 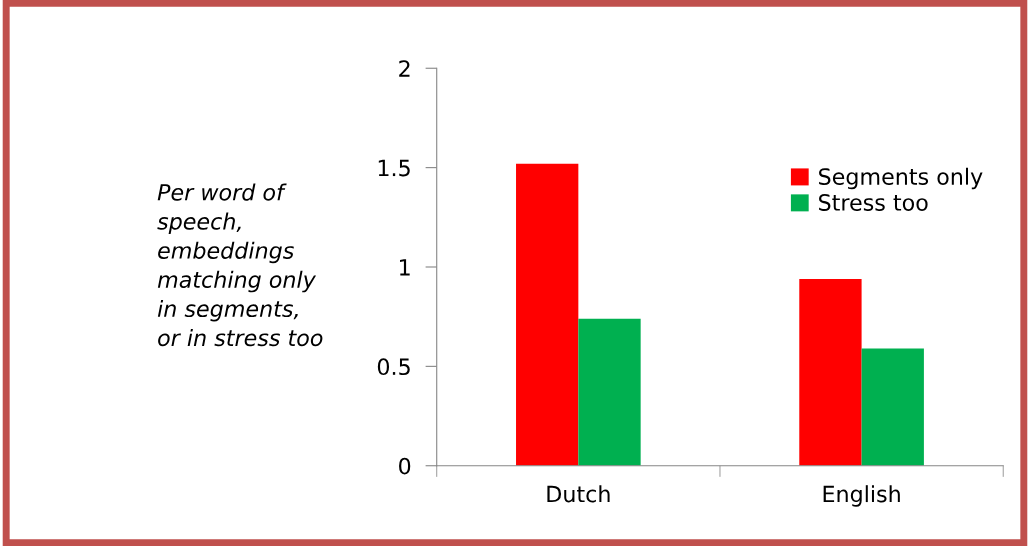 I want to click on y-tick-label: 0, so click(x=405, y=466).